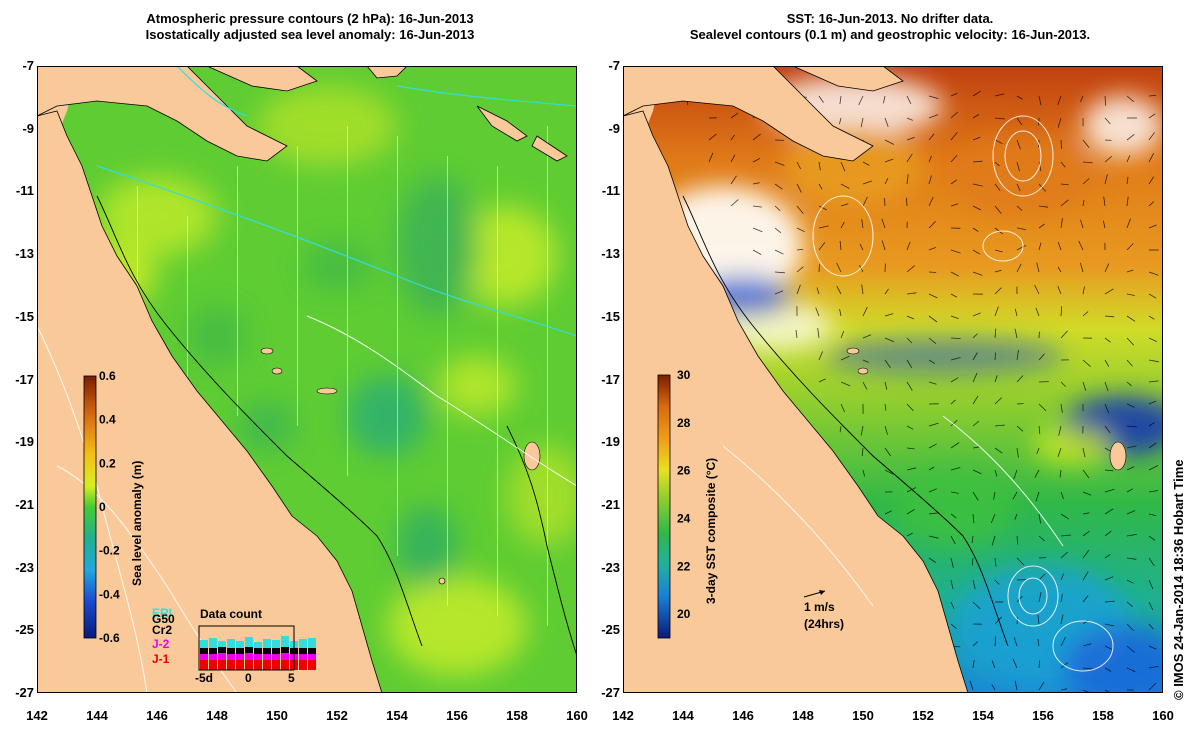 The image size is (1200, 750). I want to click on data-count-inset: ERI G50 Cr2 J-2 J-1 Data count -5d 0 5, so click(234, 645).